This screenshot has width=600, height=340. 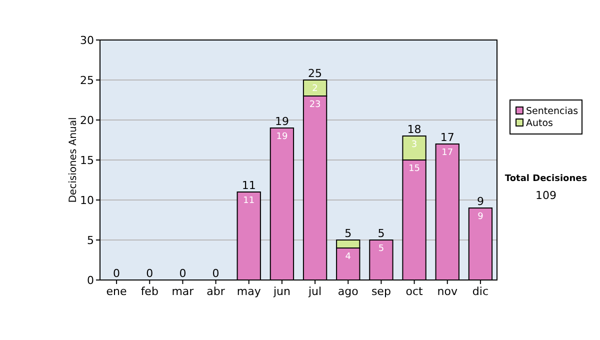 What do you see at coordinates (249, 291) in the screenshot?
I see `x-tick-label: may` at bounding box center [249, 291].